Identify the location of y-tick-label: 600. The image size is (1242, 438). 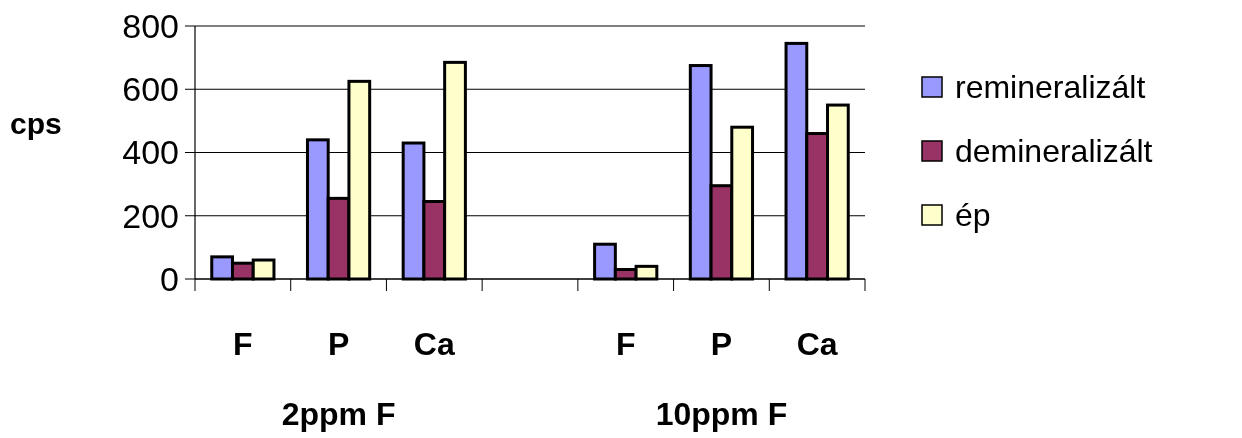
(150, 89).